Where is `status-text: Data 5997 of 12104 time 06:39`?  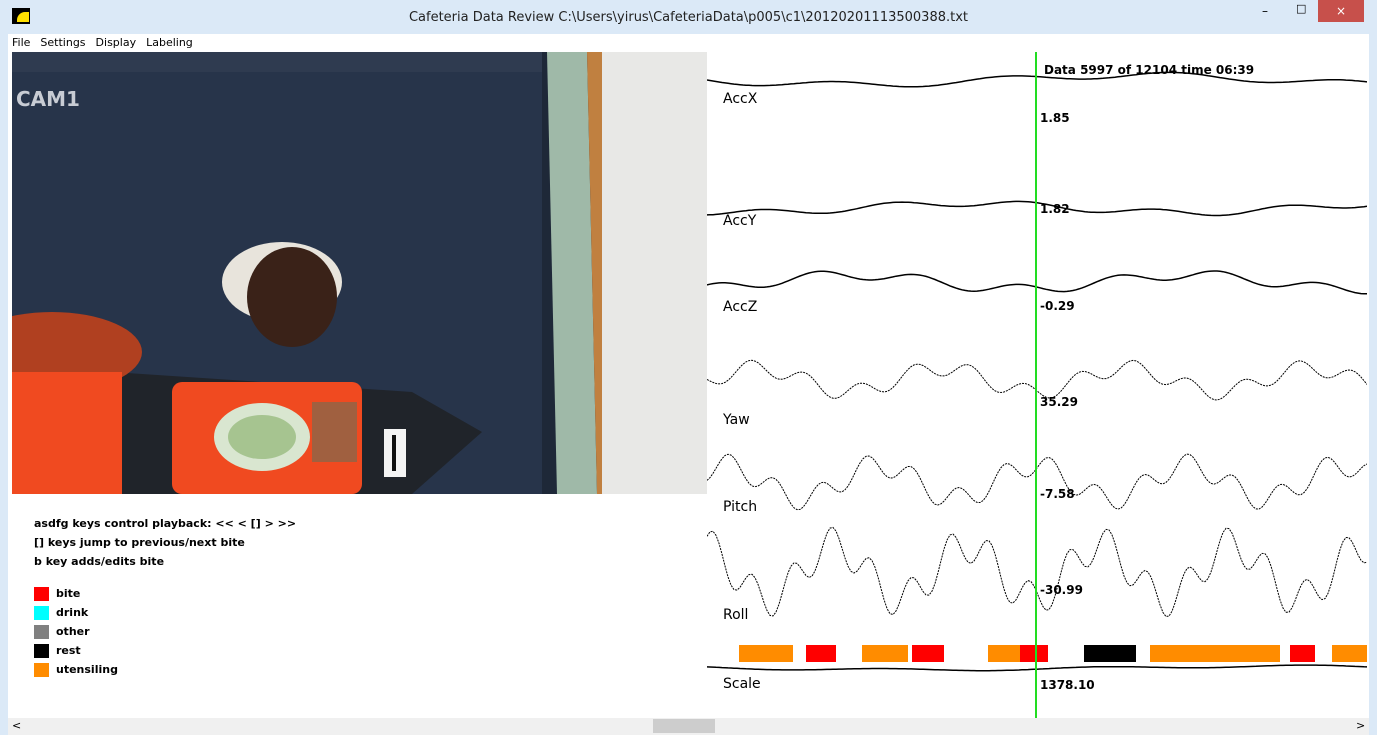 status-text: Data 5997 of 12104 time 06:39 is located at coordinates (1149, 70).